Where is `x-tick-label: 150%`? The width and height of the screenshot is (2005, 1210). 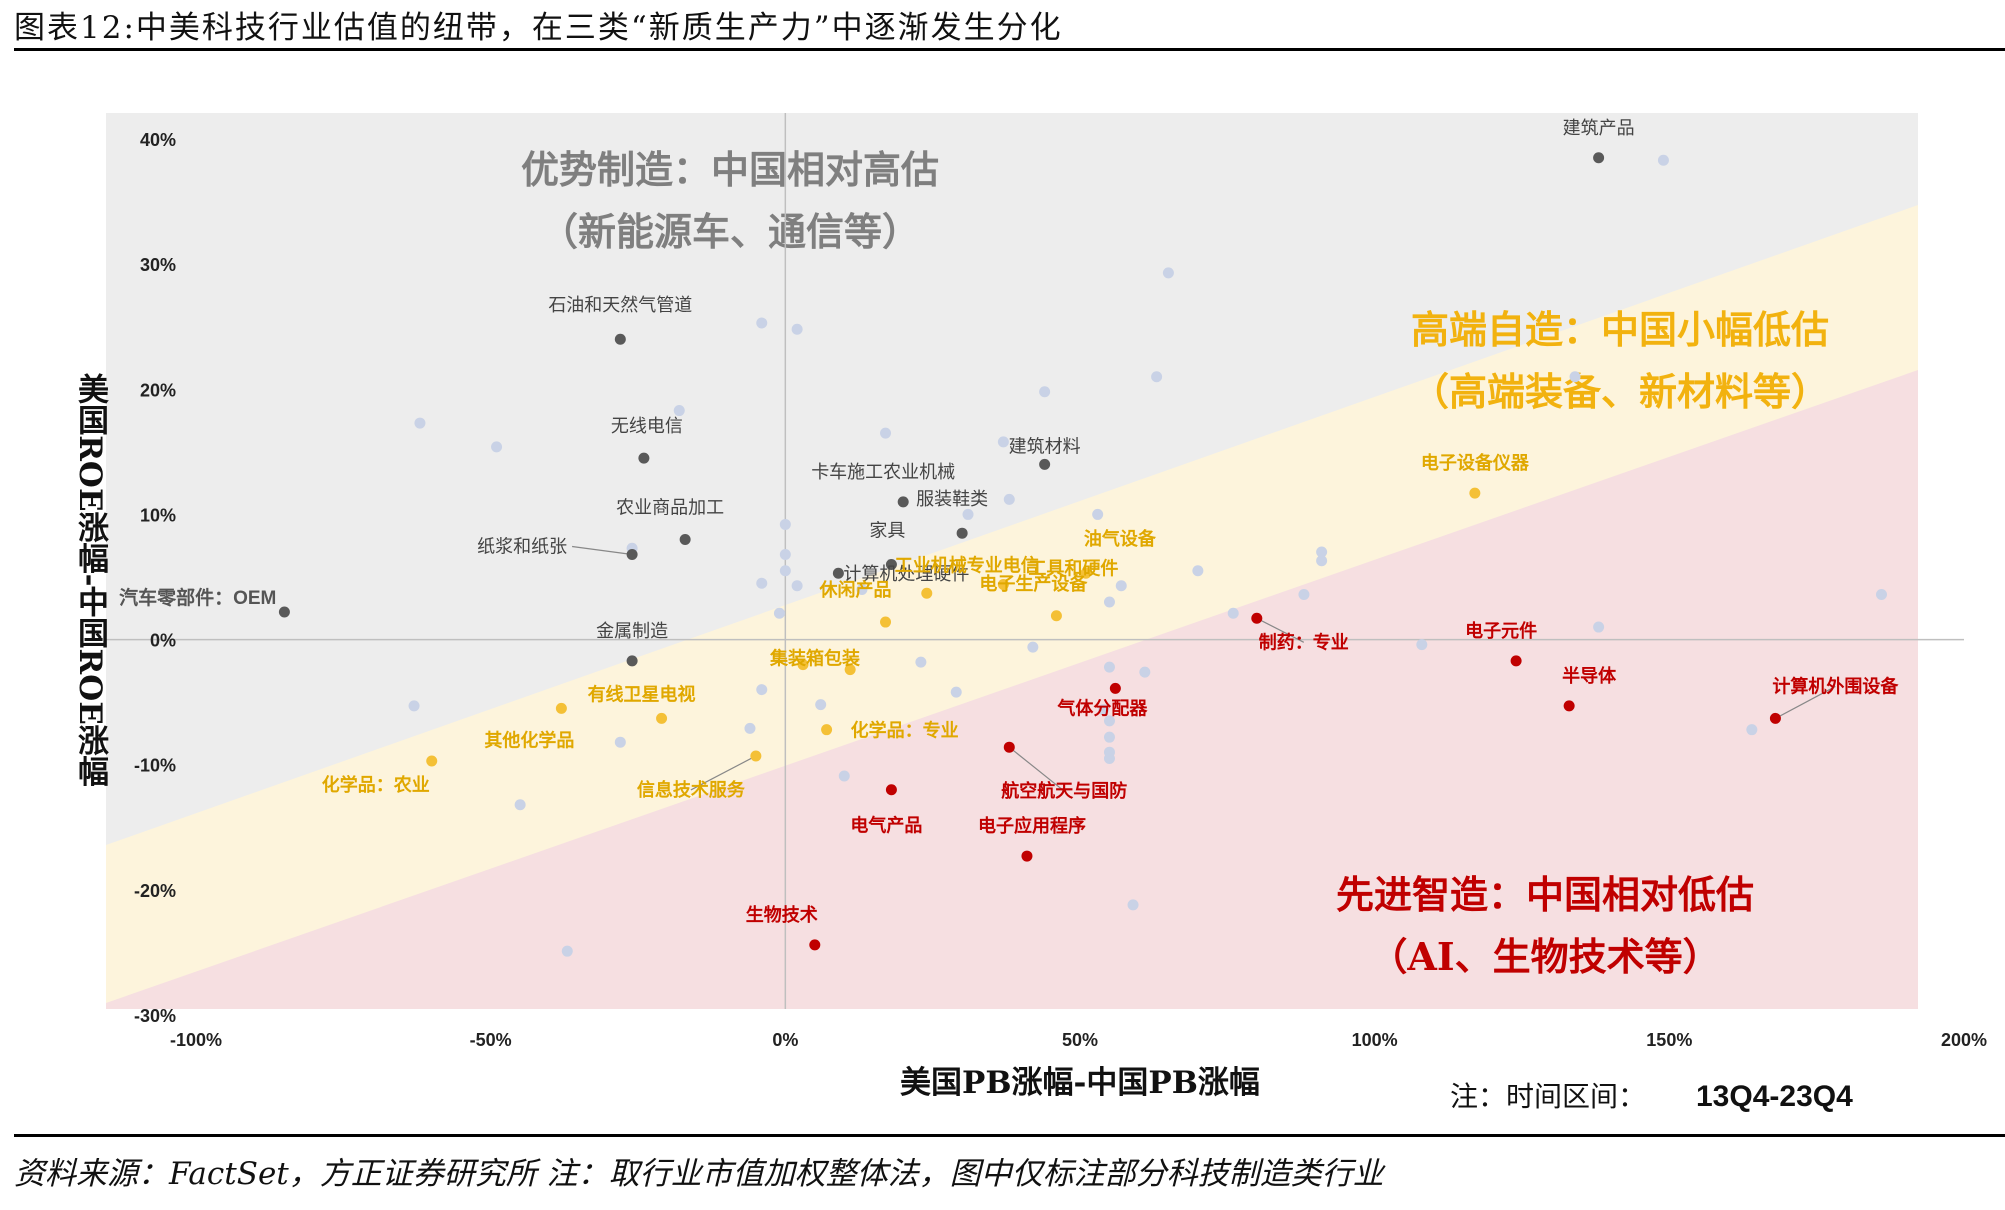 x-tick-label: 150% is located at coordinates (1669, 1040).